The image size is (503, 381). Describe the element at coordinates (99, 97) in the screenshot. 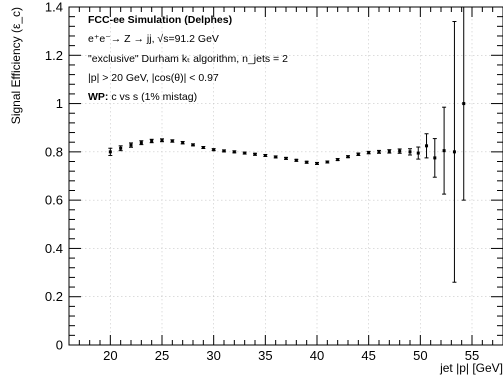

I see `annotation-wp-prefix: WP:` at that location.